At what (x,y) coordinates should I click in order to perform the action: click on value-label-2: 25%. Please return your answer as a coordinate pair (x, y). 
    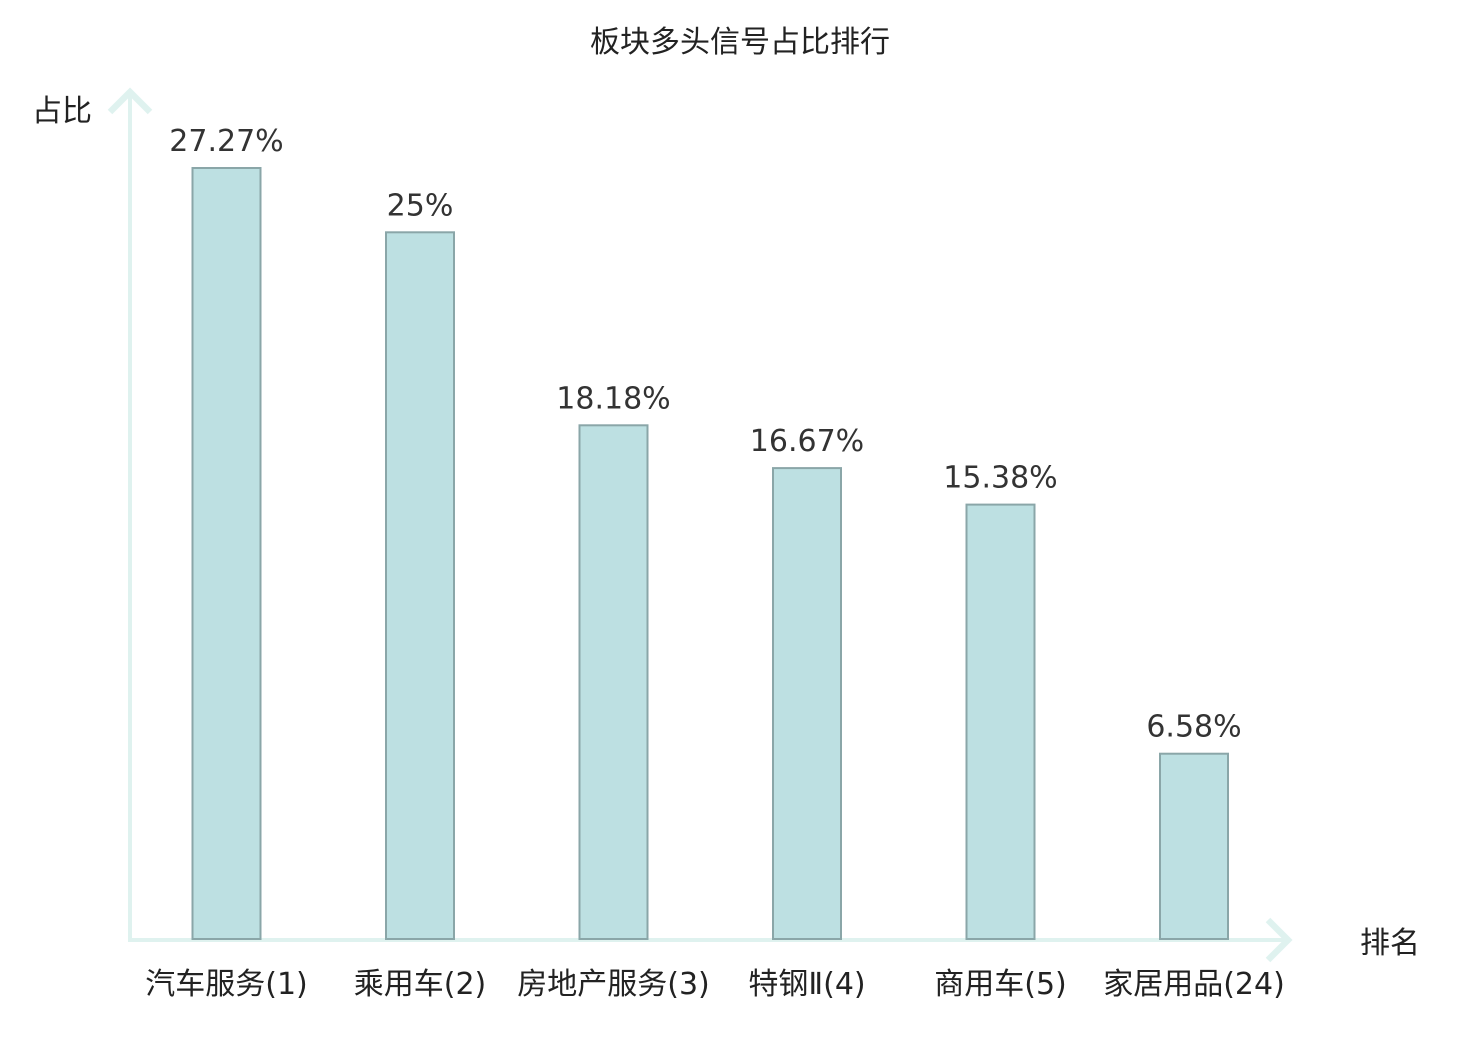
    Looking at the image, I should click on (420, 205).